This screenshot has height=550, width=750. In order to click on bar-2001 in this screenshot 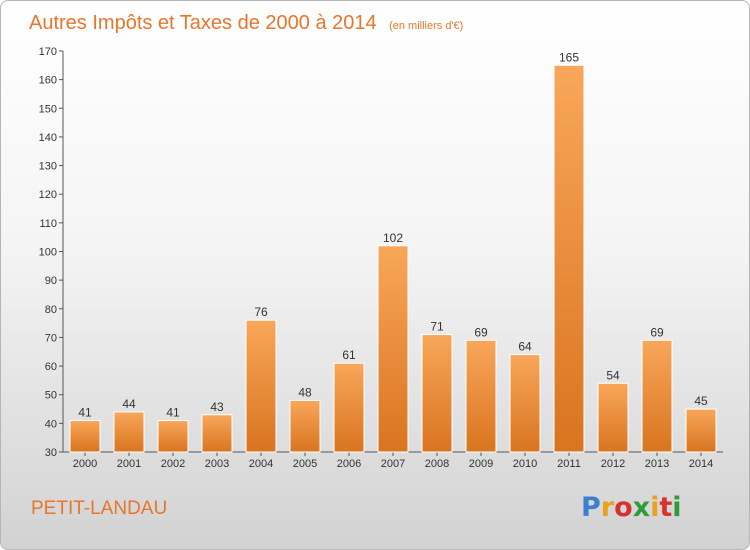, I will do `click(129, 432)`.